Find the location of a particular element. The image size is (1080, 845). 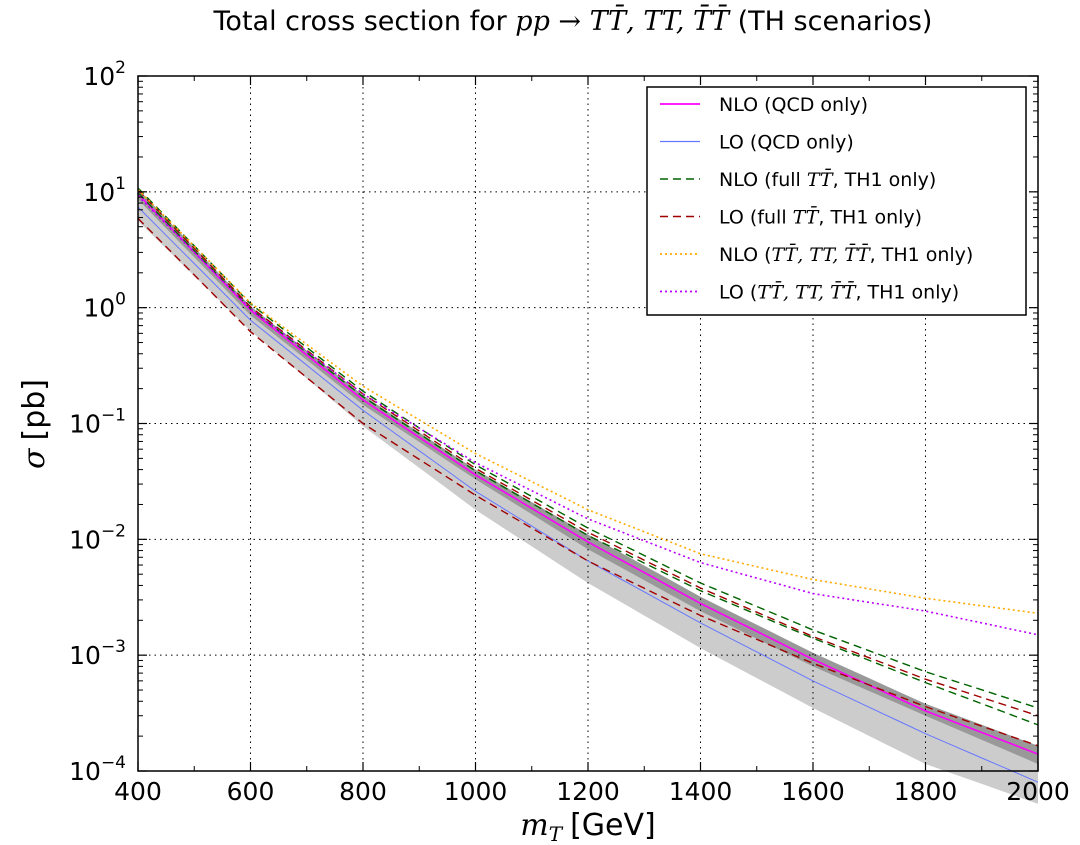

legend-label-0: NLO (QCD only) is located at coordinates (793, 105).